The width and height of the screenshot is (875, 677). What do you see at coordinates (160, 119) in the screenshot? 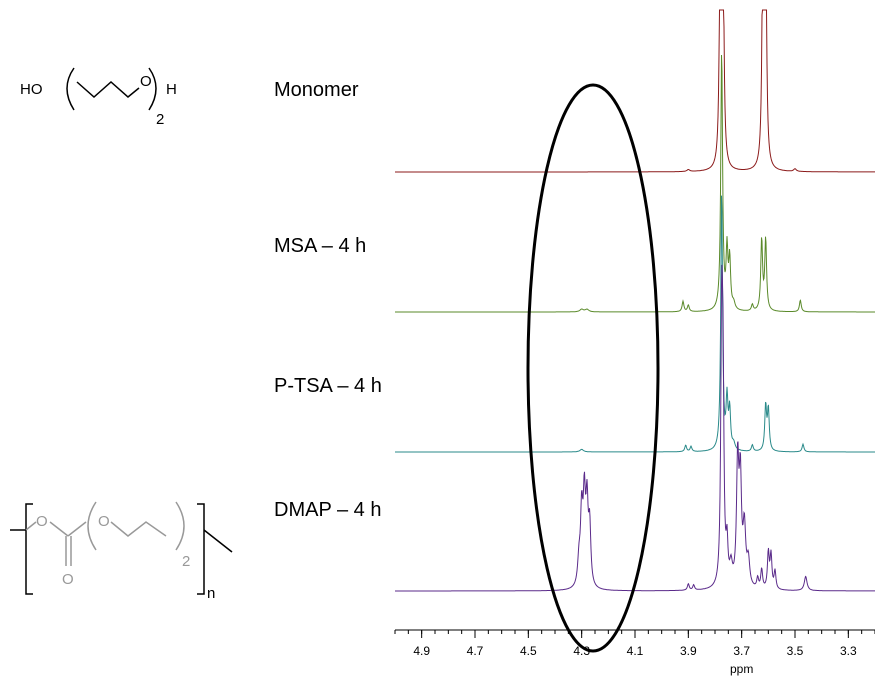
I see `monomer-repeat-count: 2` at bounding box center [160, 119].